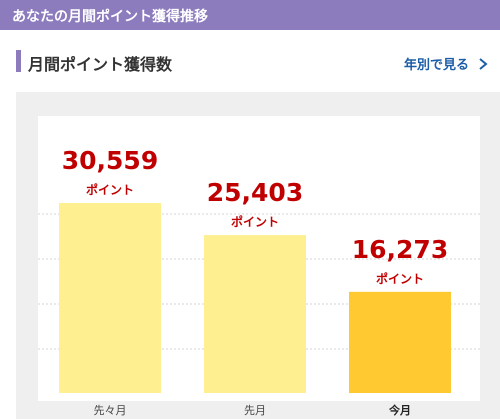 This screenshot has width=500, height=419. Describe the element at coordinates (110, 17) in the screenshot. I see `header-title: あなたの月間ポイント獲得推移` at that location.